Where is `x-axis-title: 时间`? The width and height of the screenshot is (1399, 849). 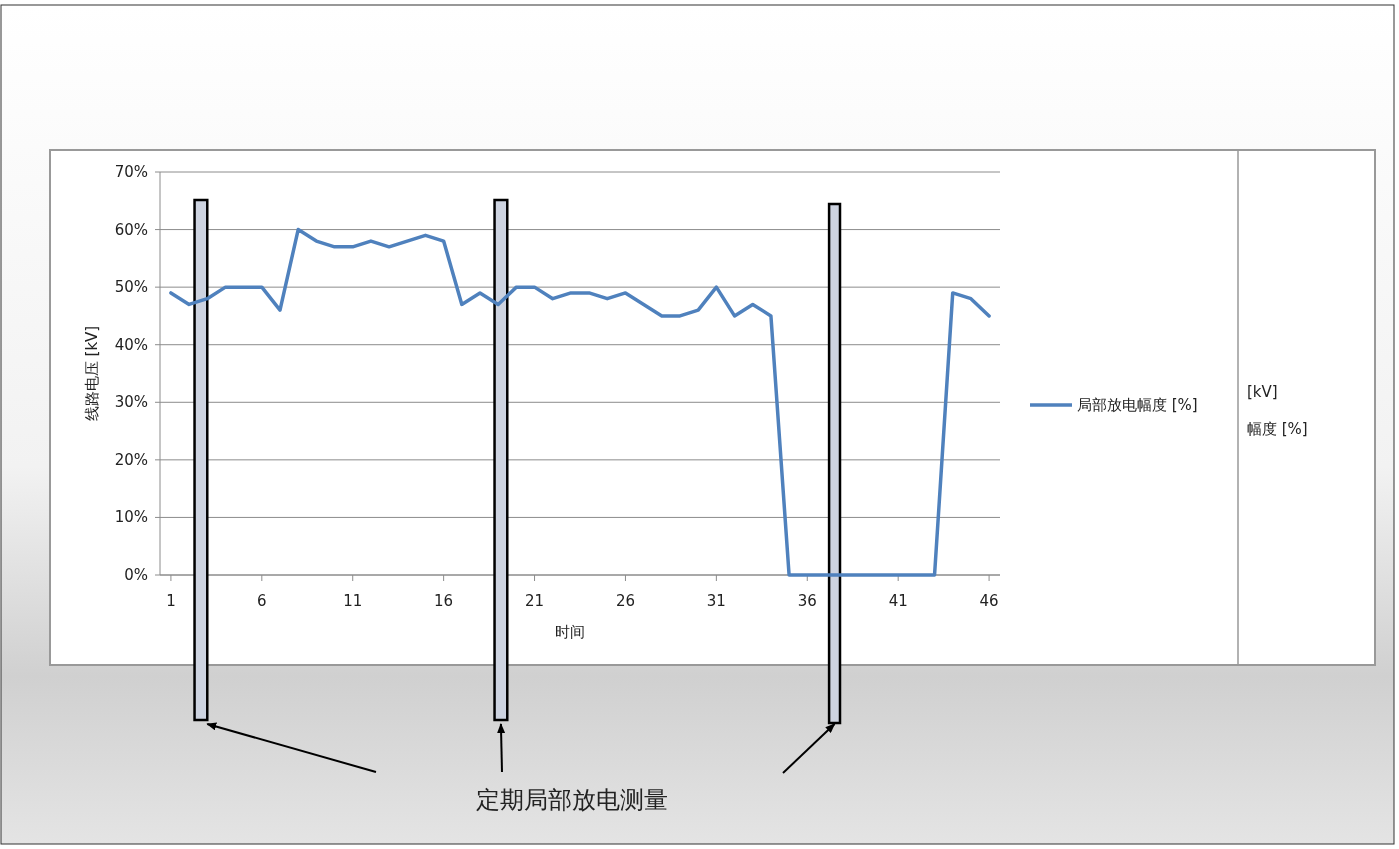
x-axis-title: 时间 is located at coordinates (570, 632).